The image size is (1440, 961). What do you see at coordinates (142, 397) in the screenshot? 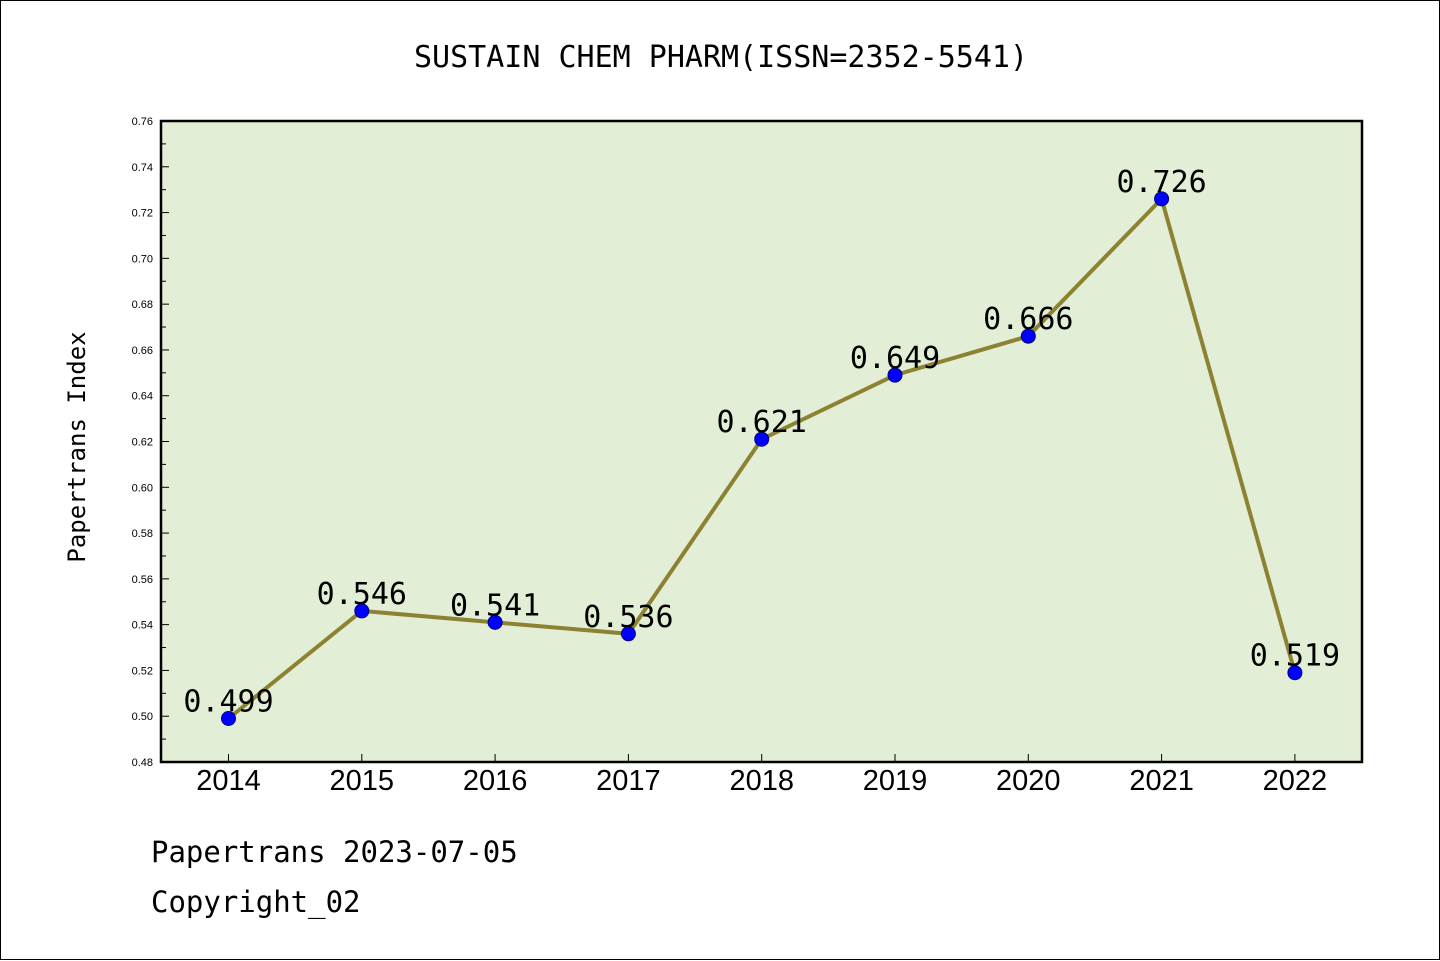
I see `y-tick-label: 0.64` at bounding box center [142, 397].